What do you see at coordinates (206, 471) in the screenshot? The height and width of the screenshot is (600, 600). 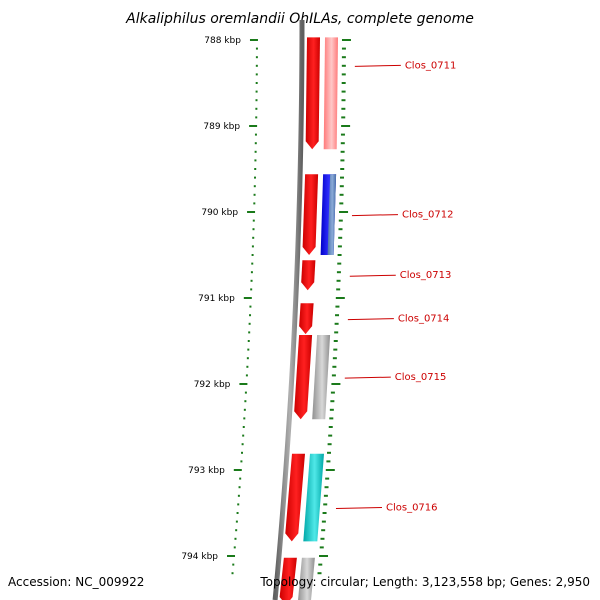 I see `scale-label: 793 kbp` at bounding box center [206, 471].